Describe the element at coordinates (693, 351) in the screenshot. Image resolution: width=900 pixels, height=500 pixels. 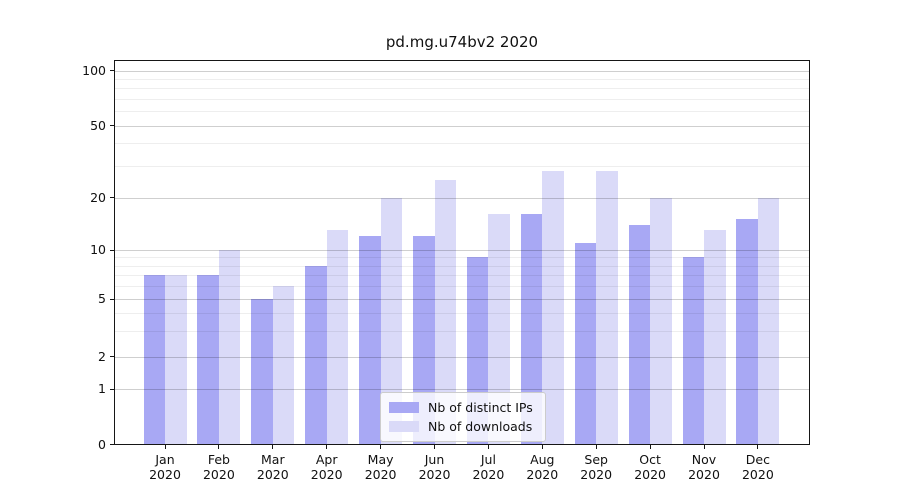
I see `bar-distinct_ips-nov` at that location.